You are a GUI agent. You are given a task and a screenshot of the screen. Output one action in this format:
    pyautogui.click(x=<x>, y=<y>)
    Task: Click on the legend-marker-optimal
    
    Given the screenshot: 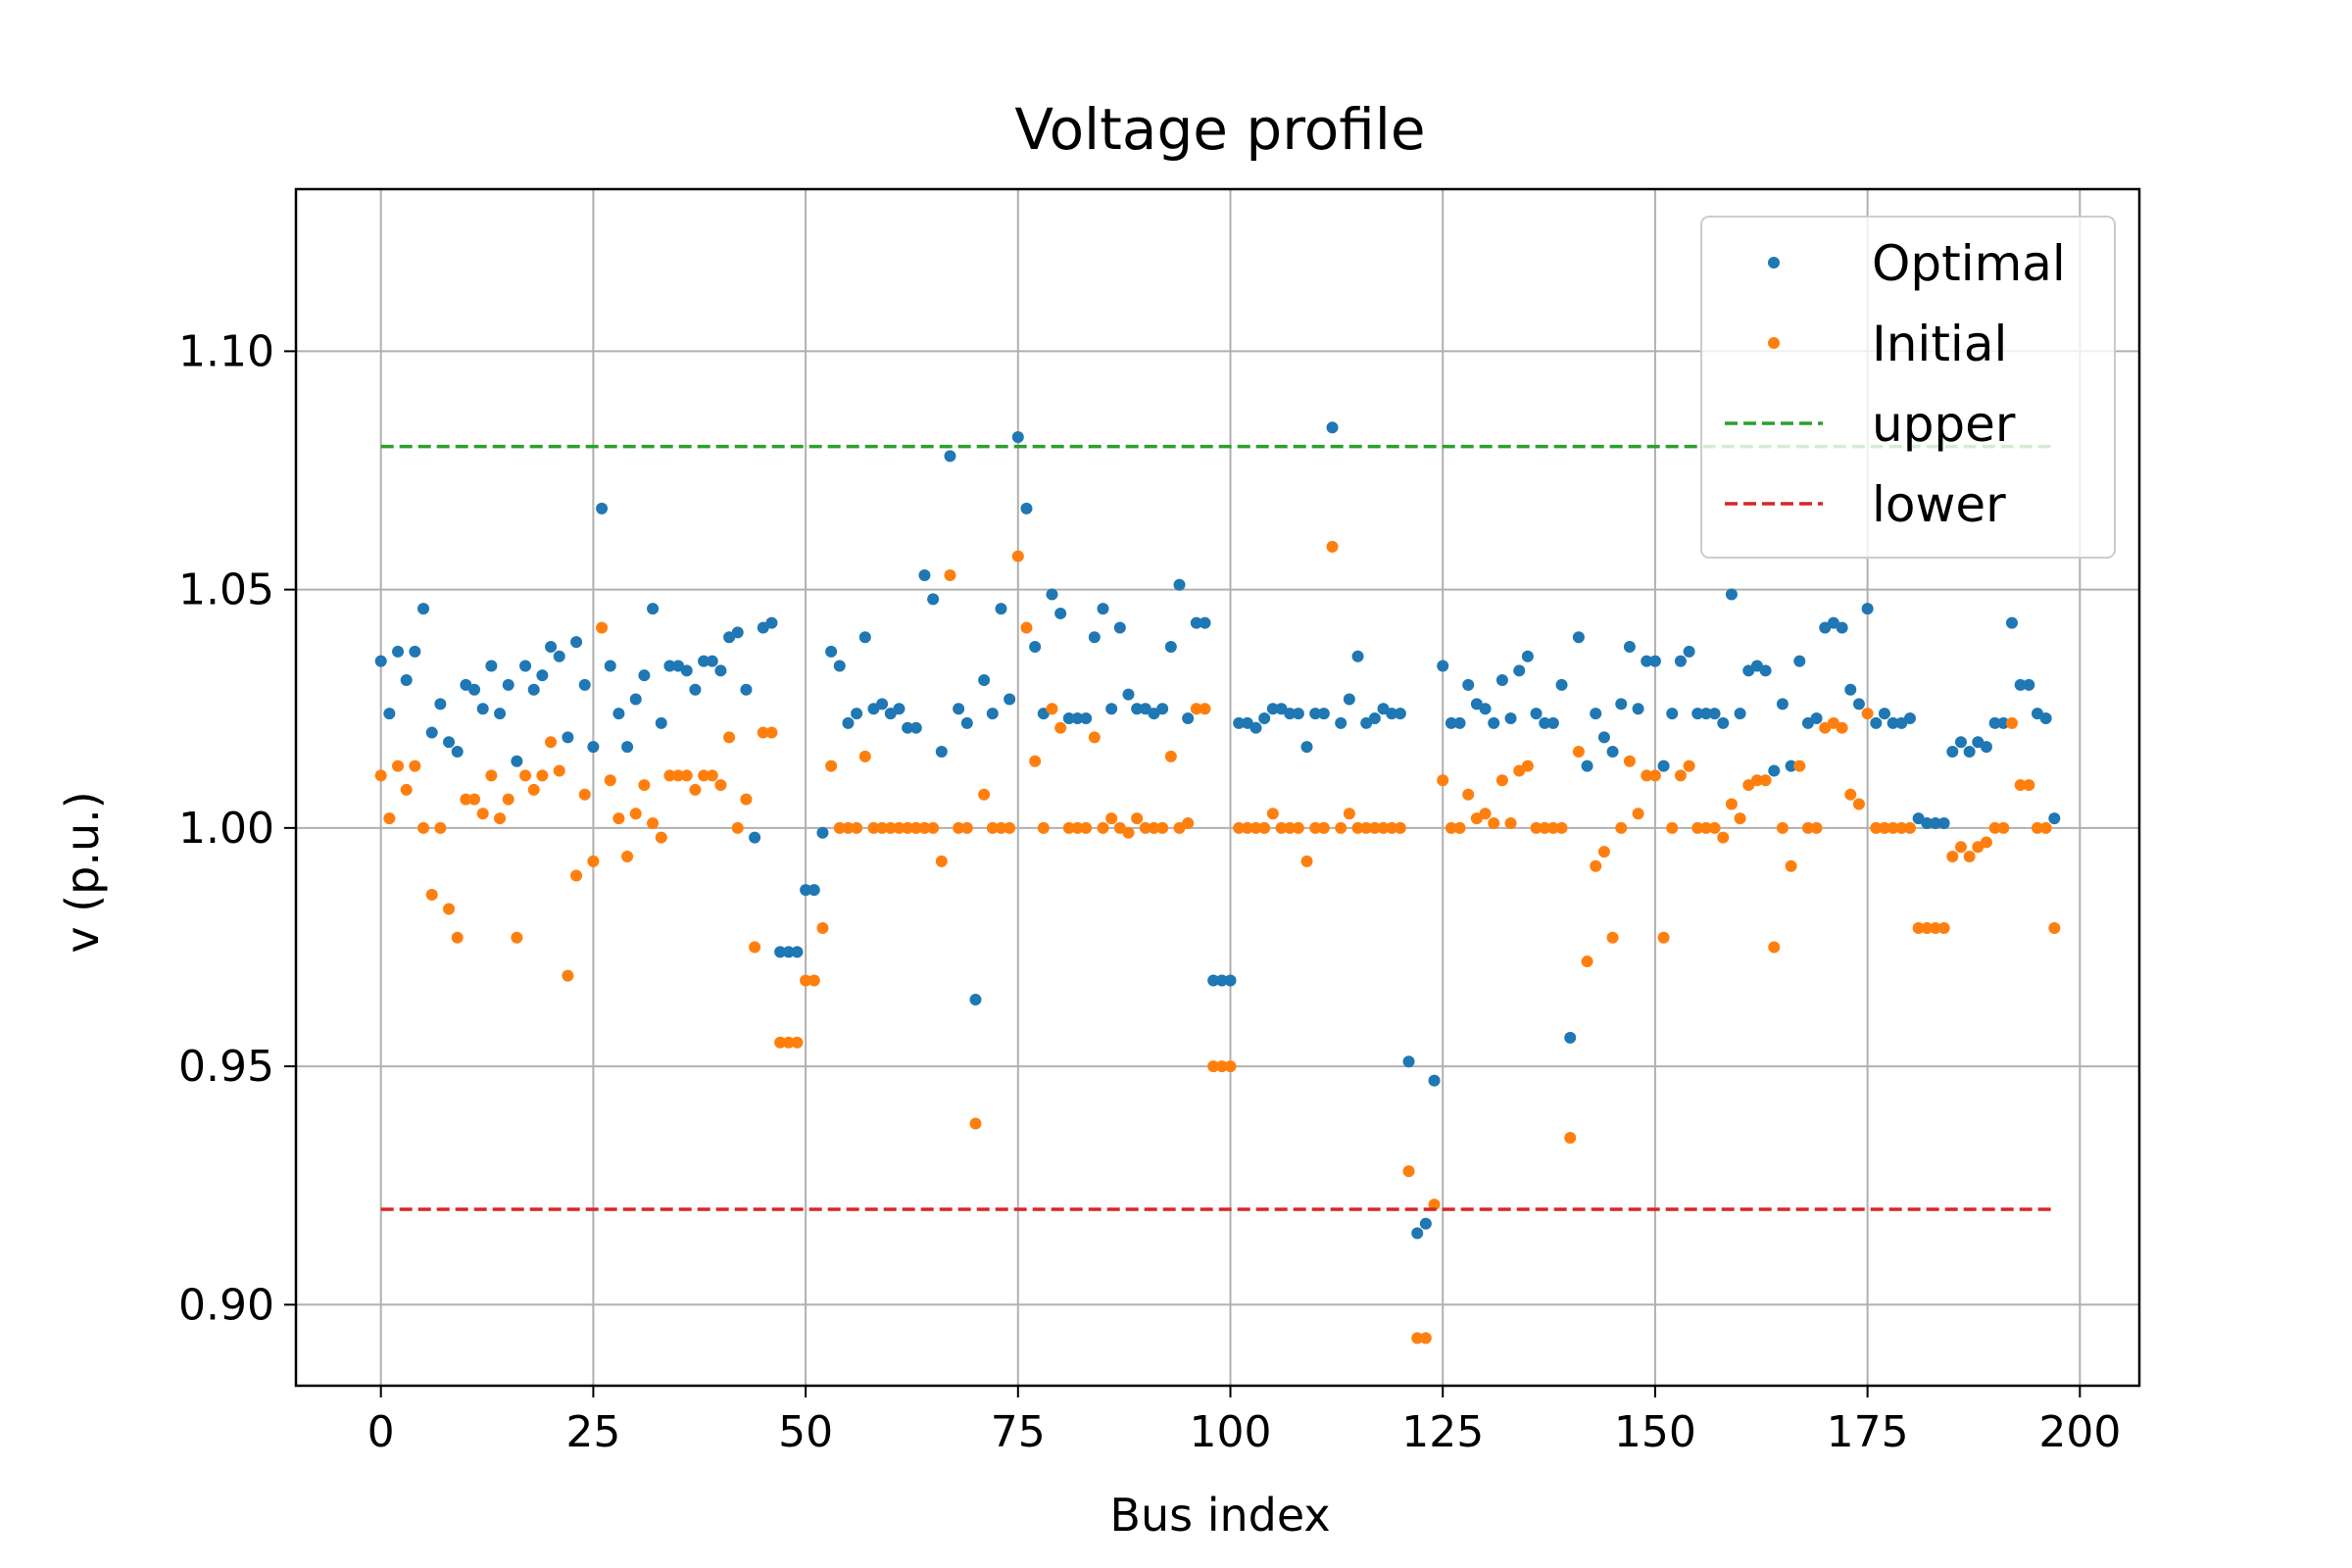 What is the action you would take?
    pyautogui.click(x=1774, y=263)
    